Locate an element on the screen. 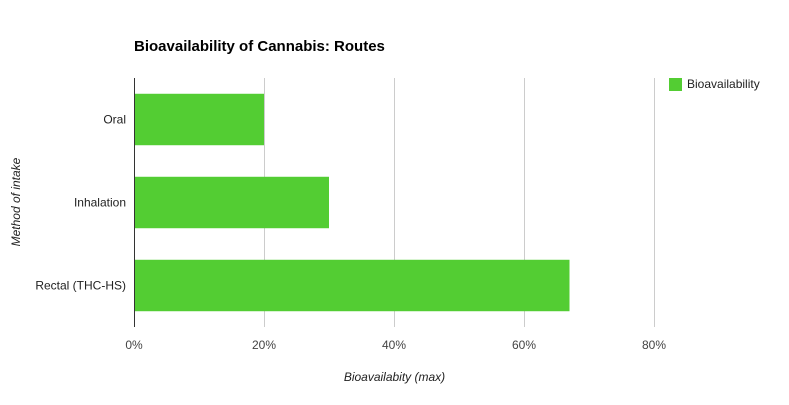  x-tick-label: 40% is located at coordinates (394, 345).